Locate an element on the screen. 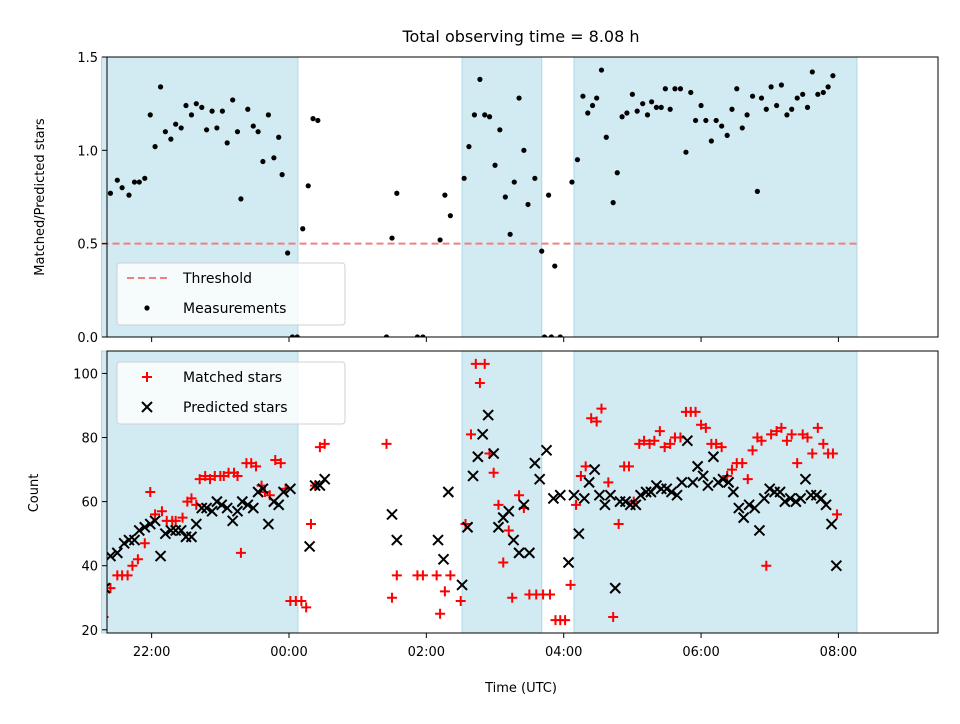 This screenshot has width=960, height=724. legend-marker-measurements is located at coordinates (147, 308).